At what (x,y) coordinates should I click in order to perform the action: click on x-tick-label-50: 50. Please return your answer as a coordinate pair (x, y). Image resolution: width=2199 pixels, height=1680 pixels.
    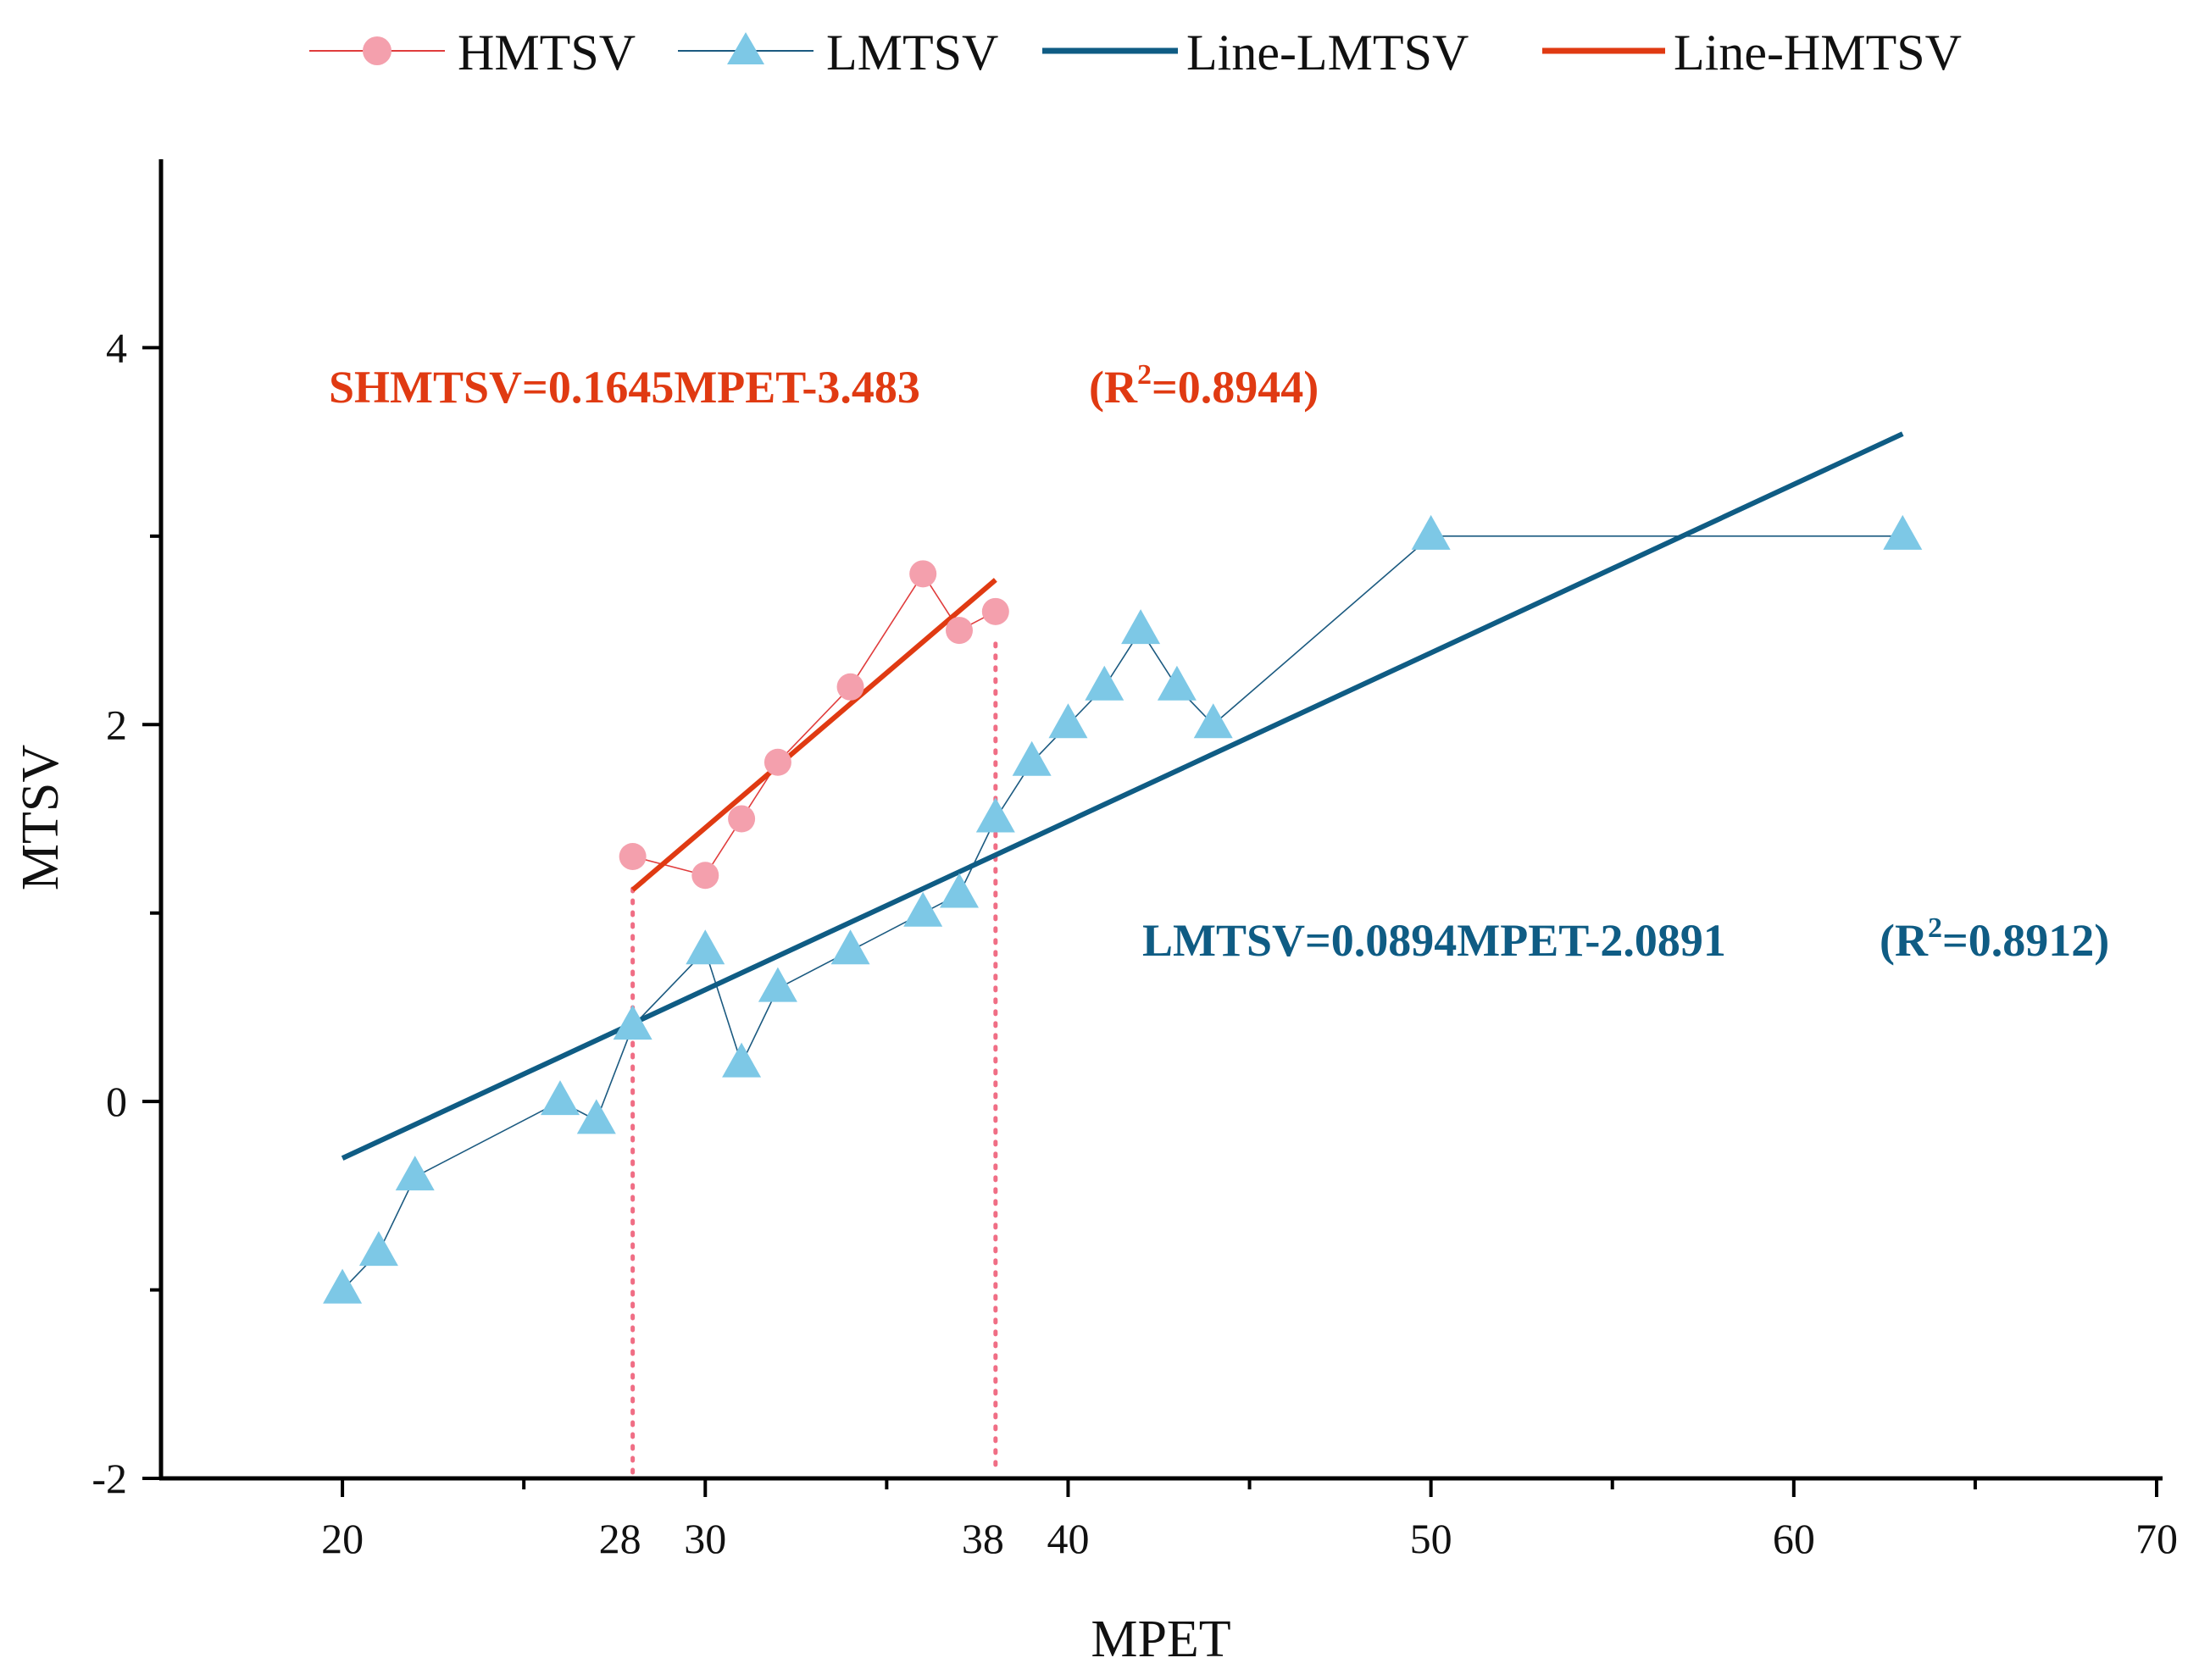
    Looking at the image, I should click on (1431, 1538).